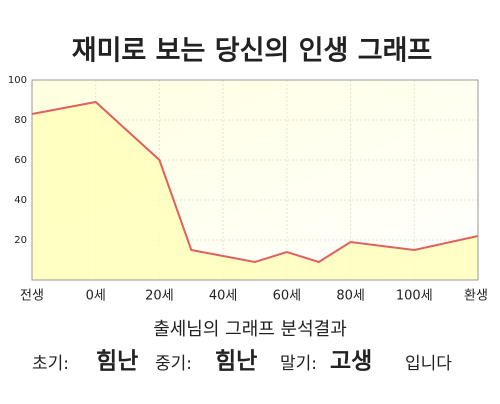  I want to click on stage-label: 말기:, so click(298, 364).